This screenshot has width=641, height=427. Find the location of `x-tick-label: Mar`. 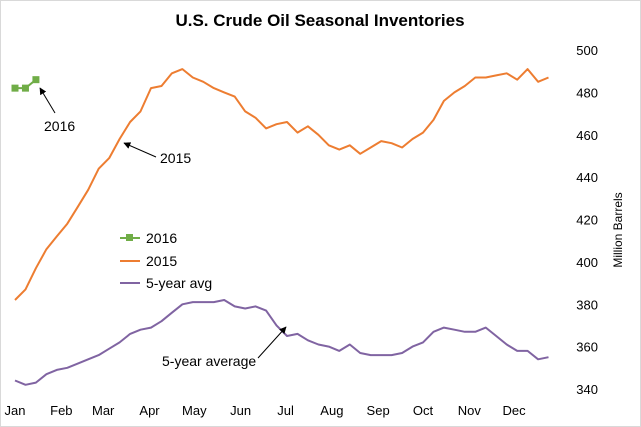

x-tick-label: Mar is located at coordinates (103, 410).